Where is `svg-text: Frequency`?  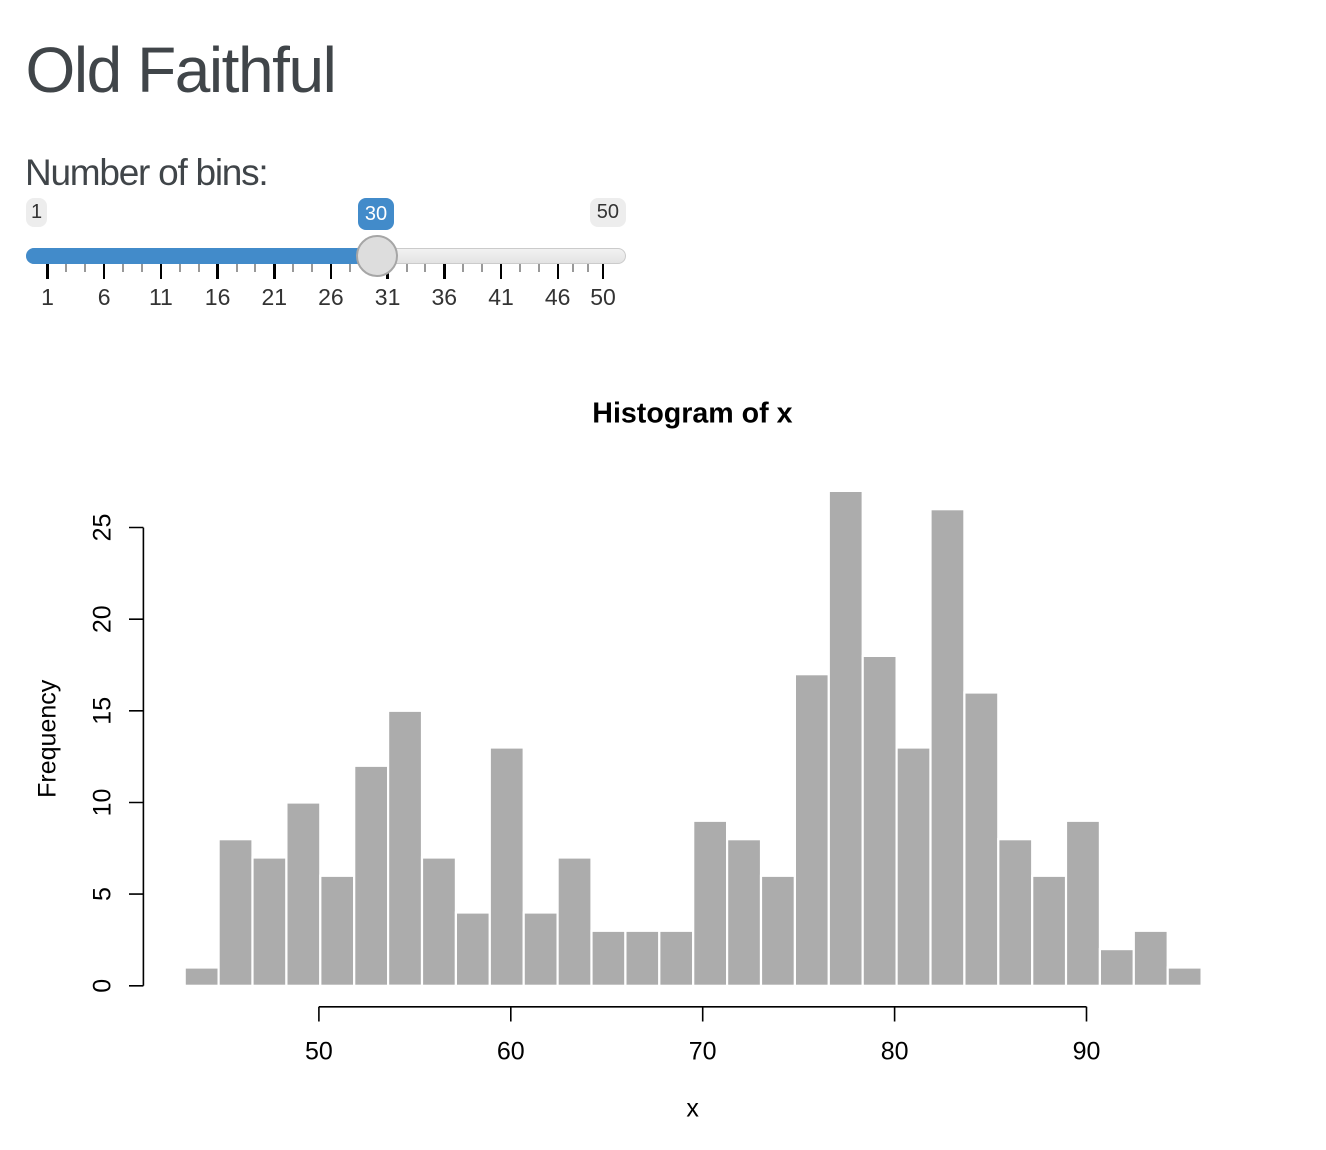
svg-text: Frequency is located at coordinates (48, 738).